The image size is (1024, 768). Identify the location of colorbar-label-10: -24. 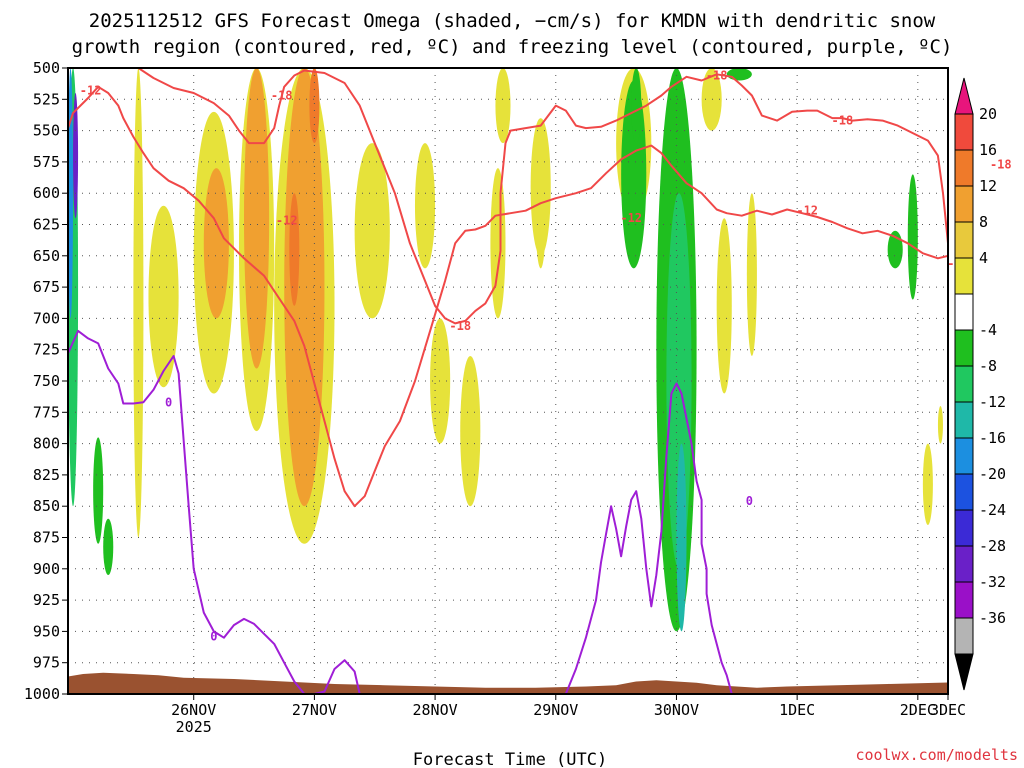
(992, 510).